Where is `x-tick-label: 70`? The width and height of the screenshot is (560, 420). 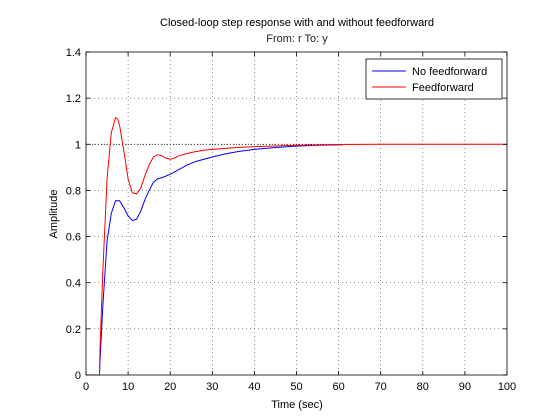
x-tick-label: 70 is located at coordinates (381, 387).